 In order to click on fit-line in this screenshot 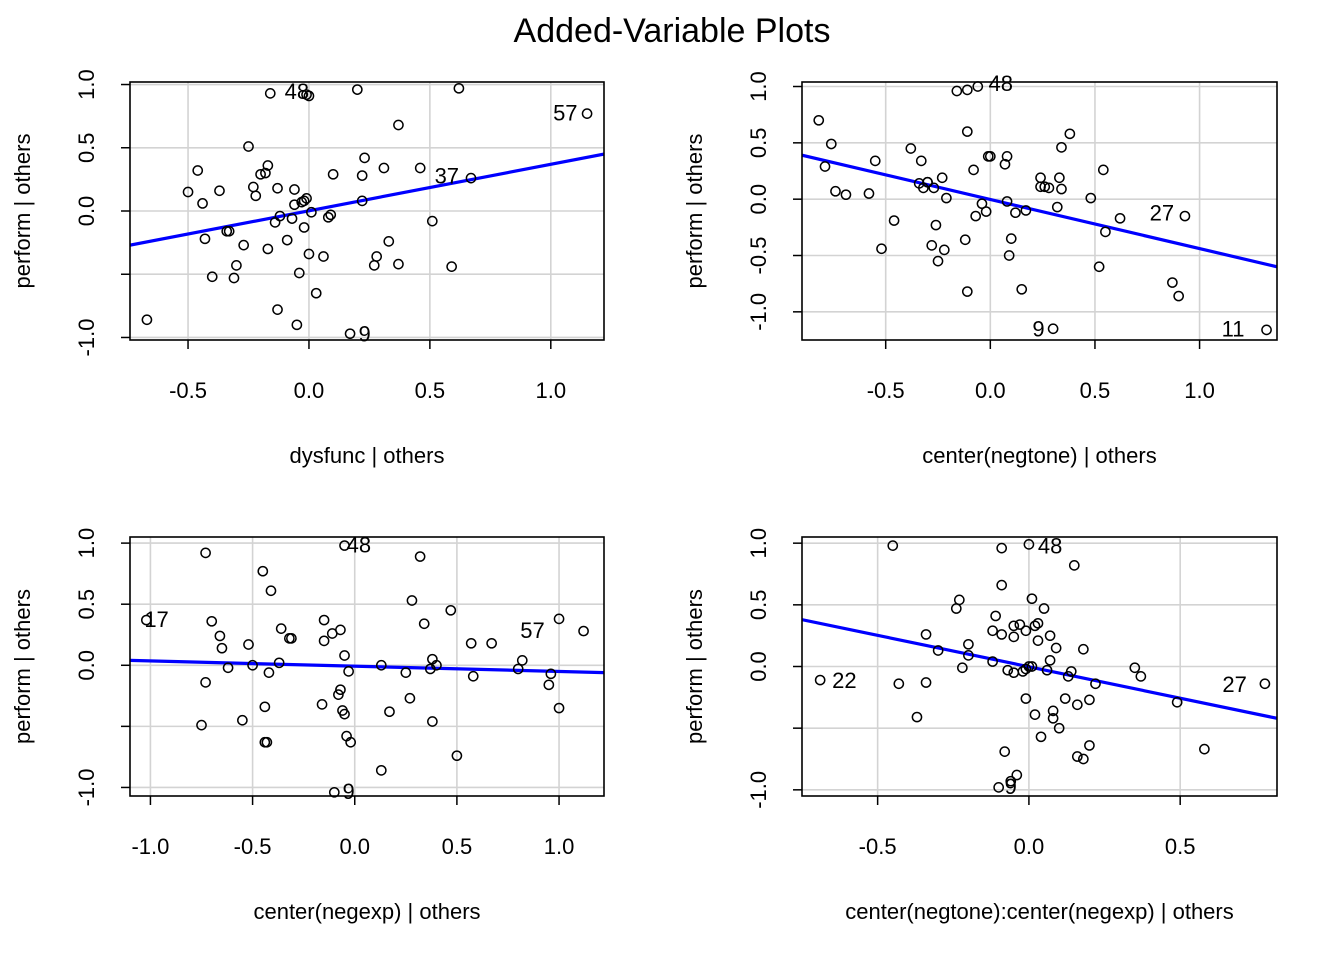, I will do `click(367, 666)`.